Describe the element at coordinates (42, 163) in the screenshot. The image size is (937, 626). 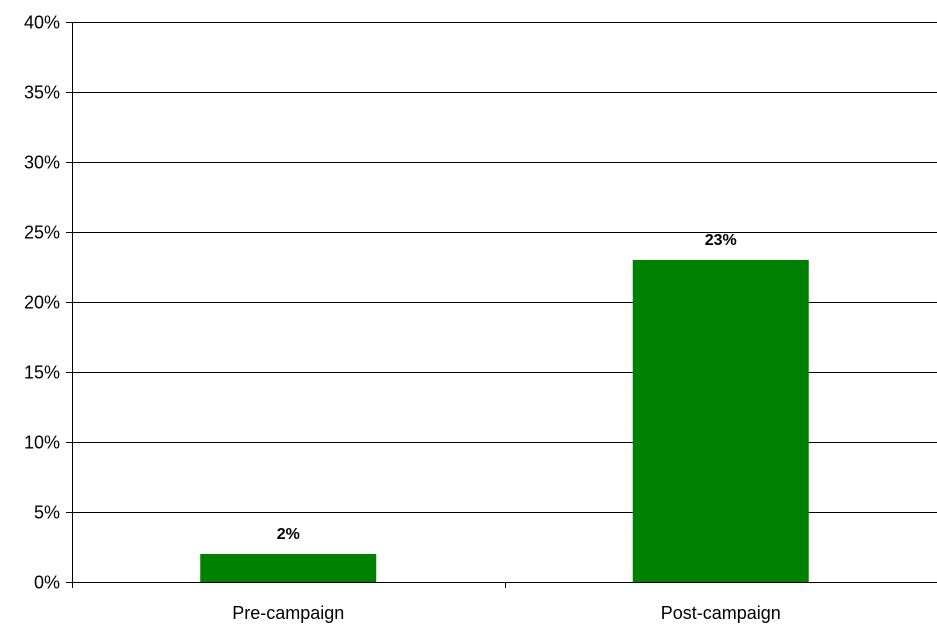
I see `y-tick-label: 30%` at that location.